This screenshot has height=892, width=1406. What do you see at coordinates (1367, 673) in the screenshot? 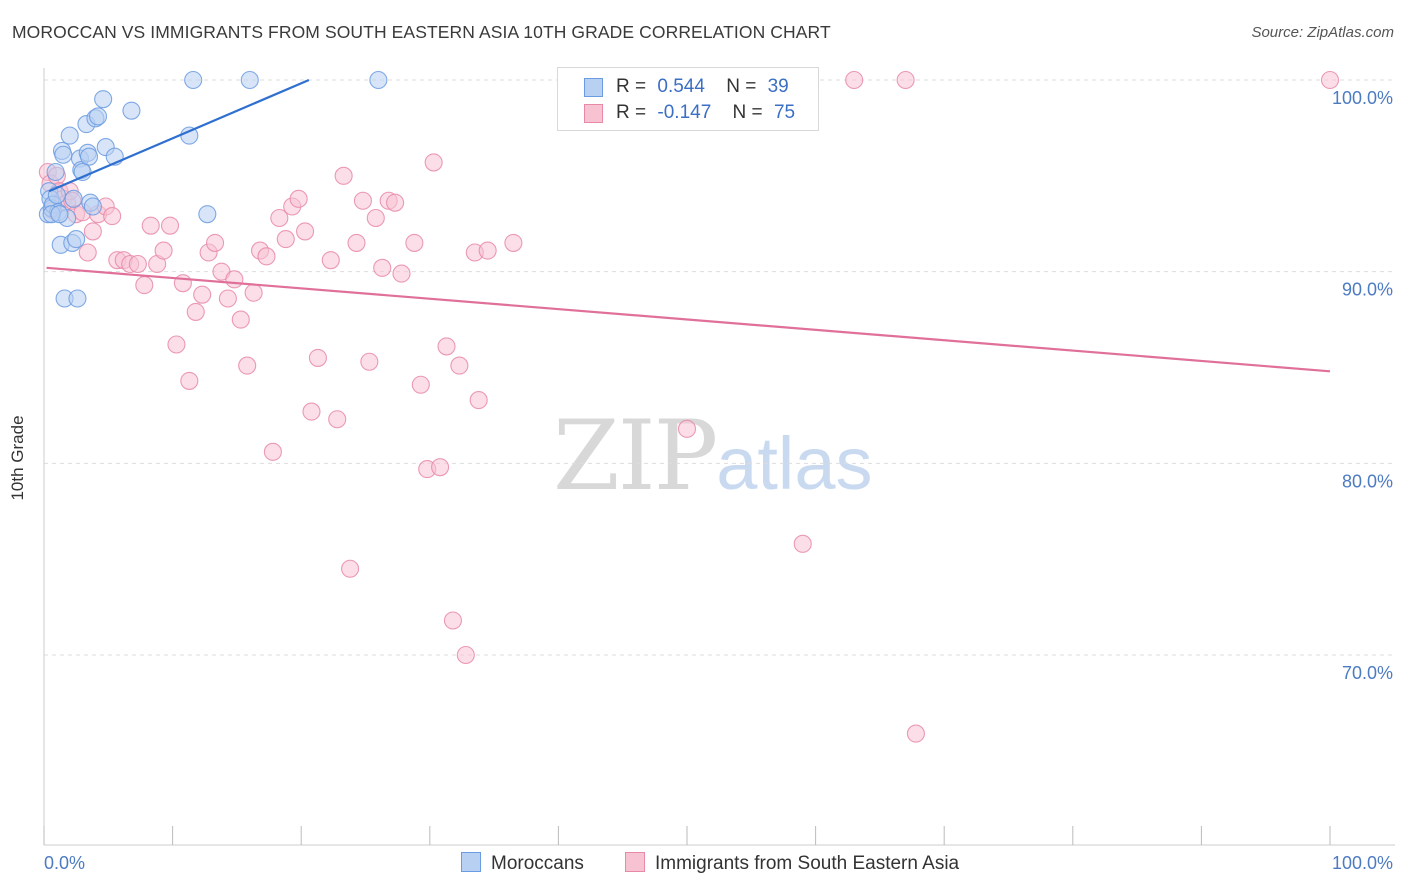
I see `y-tick-label: 70.0%` at bounding box center [1367, 673].